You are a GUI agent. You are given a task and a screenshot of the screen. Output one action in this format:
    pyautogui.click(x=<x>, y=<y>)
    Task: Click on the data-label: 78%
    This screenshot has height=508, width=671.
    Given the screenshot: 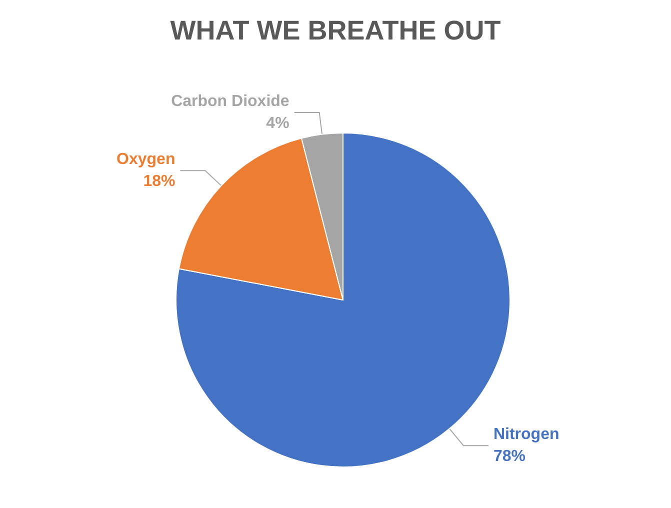 What is the action you would take?
    pyautogui.click(x=509, y=457)
    